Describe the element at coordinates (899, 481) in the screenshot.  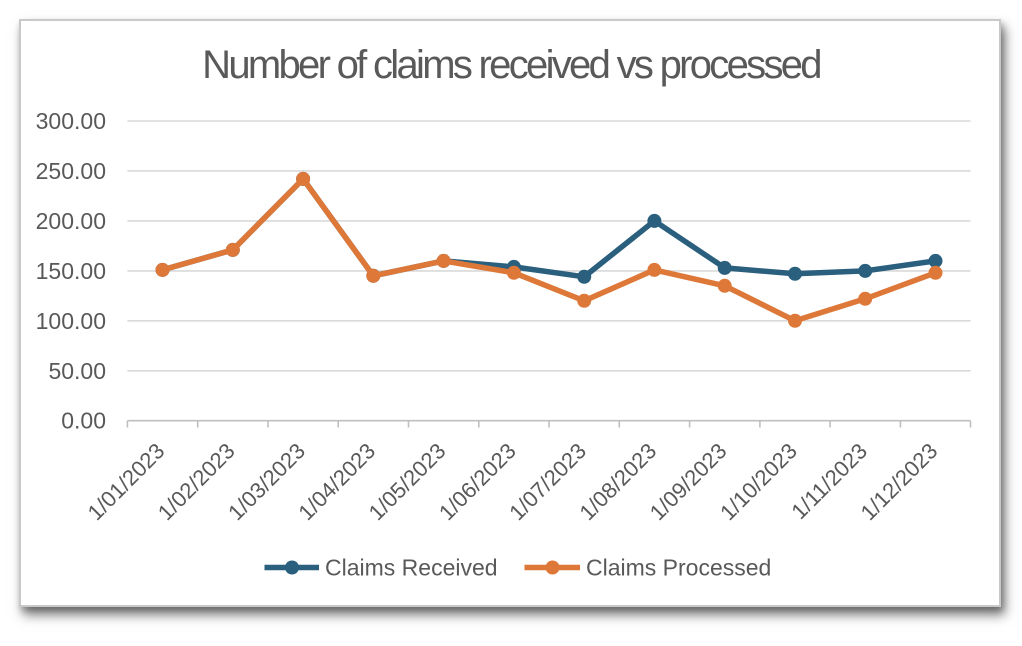
I see `svg-text: 1/12/2023` at that location.